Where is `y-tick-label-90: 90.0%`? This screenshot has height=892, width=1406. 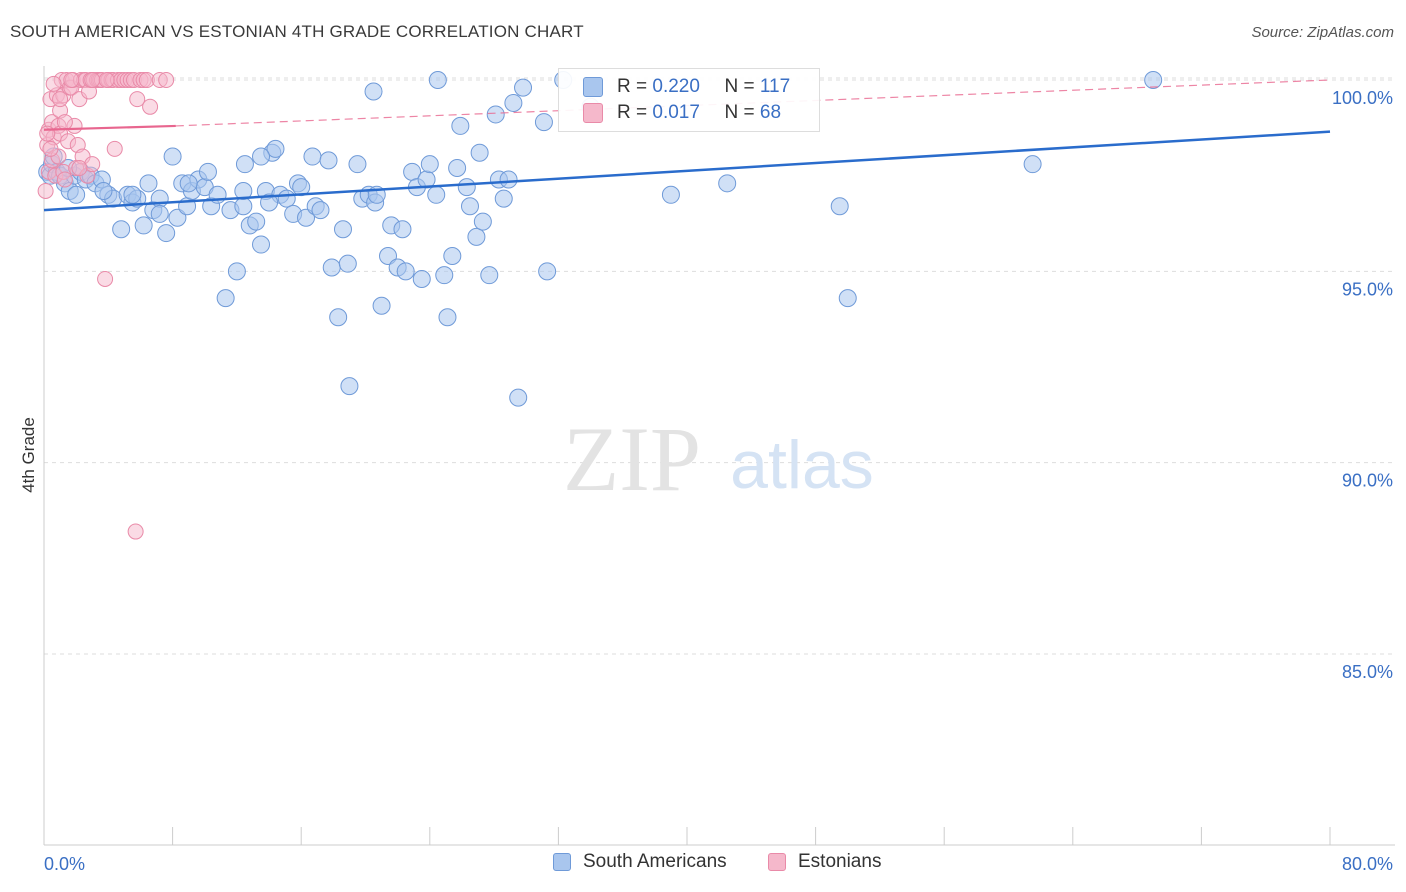
y-tick-label-90: 90.0% is located at coordinates (1367, 481).